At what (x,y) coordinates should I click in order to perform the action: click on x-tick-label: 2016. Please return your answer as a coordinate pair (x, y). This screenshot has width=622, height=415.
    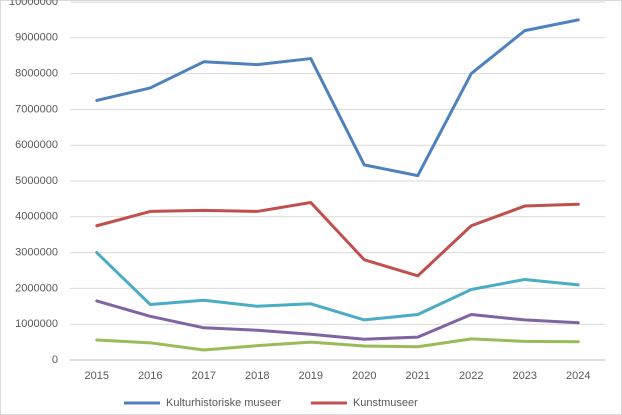
    Looking at the image, I should click on (150, 376).